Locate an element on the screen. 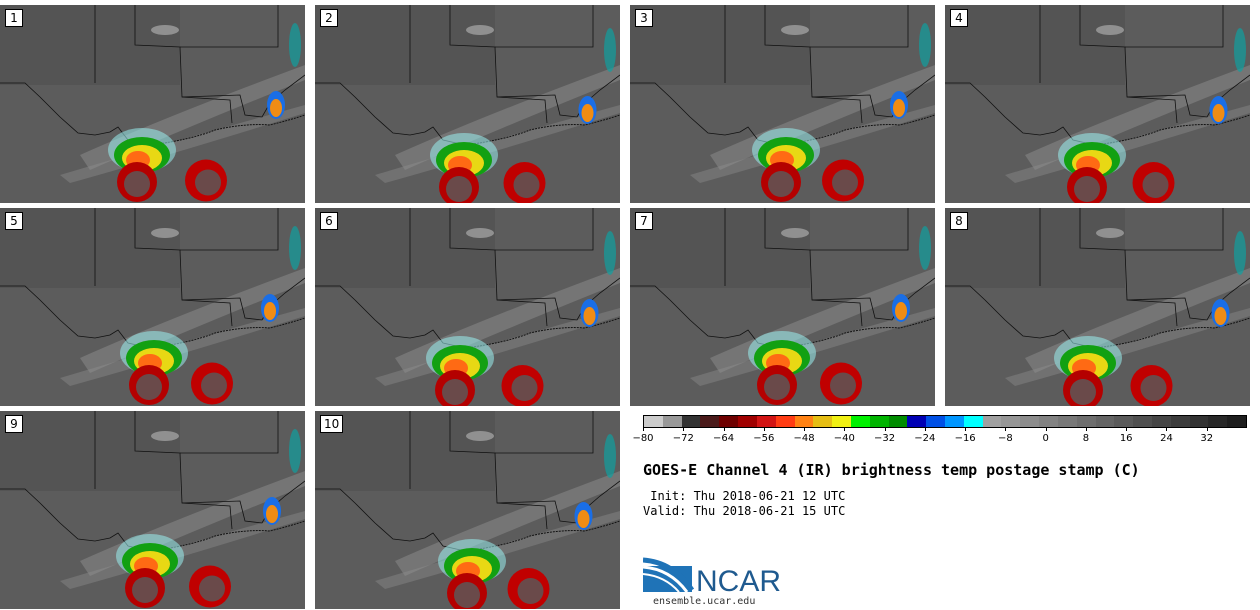 The width and height of the screenshot is (1260, 610). postage-stamp-panel: 2 is located at coordinates (467, 104).